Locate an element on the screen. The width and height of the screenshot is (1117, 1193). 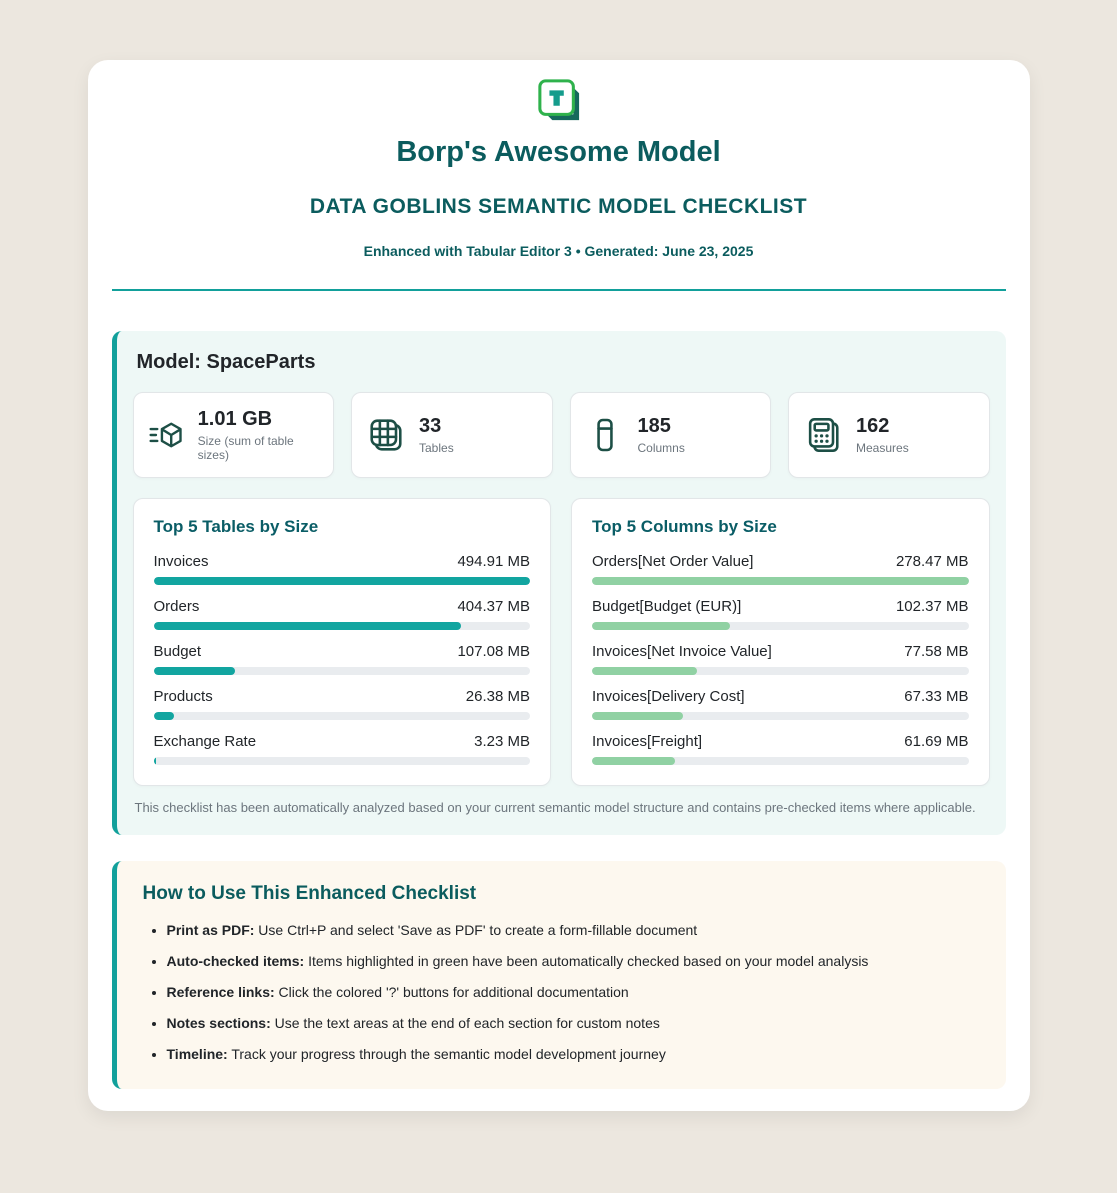
stat-text: 185 Columns is located at coordinates (661, 435).